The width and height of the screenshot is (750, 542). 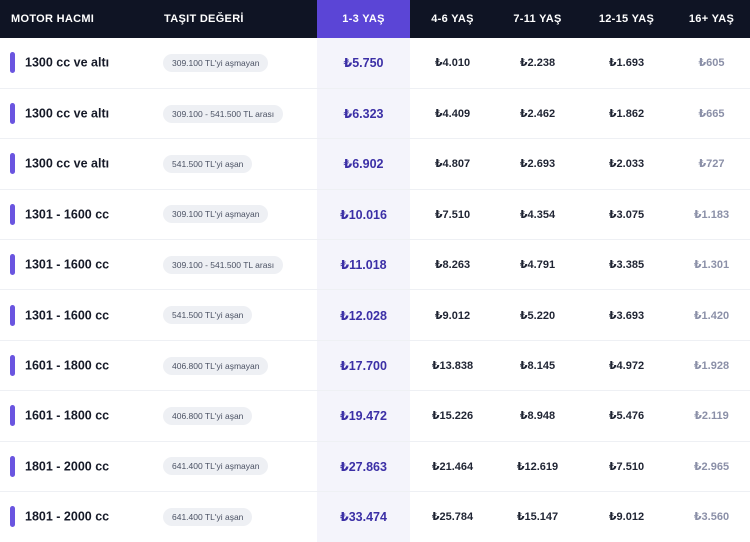 I want to click on tasit-degeri-cell: 541.500 TL'yi aşan, so click(x=238, y=164).